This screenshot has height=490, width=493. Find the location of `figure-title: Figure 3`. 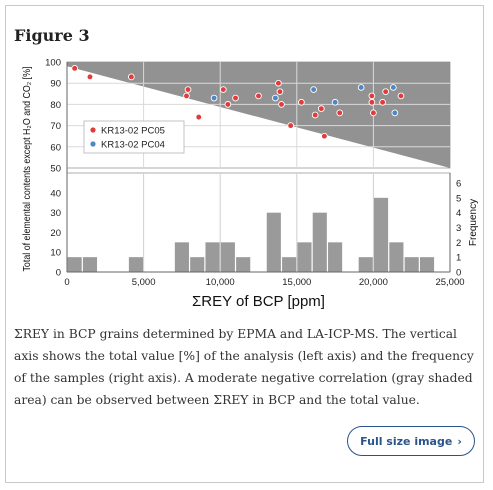

figure-title: Figure 3 is located at coordinates (52, 35).